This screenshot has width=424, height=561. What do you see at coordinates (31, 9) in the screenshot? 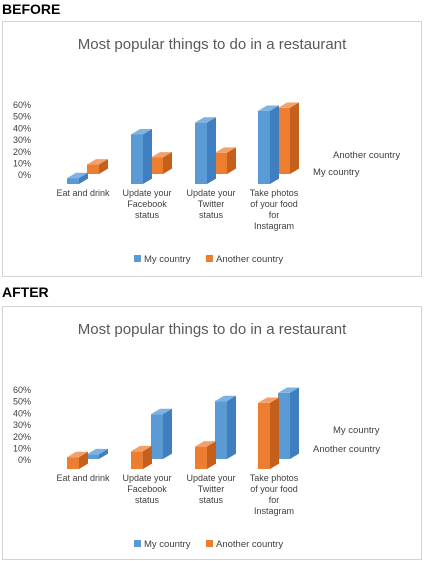
I see `before-label: BEFORE` at bounding box center [31, 9].